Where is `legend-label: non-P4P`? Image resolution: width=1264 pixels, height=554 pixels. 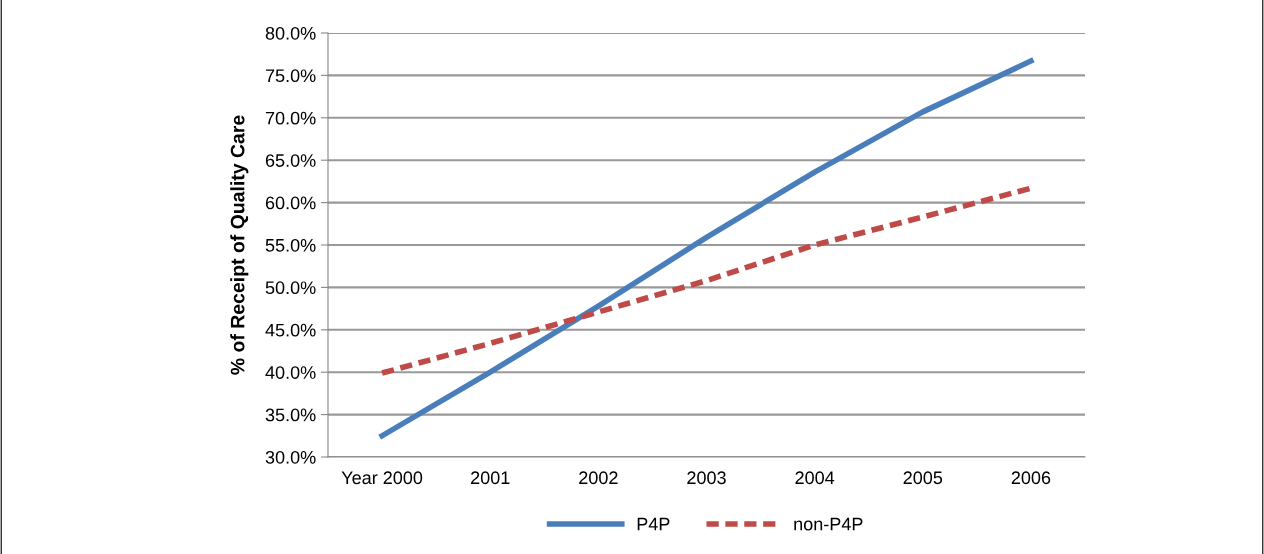
legend-label: non-P4P is located at coordinates (828, 524).